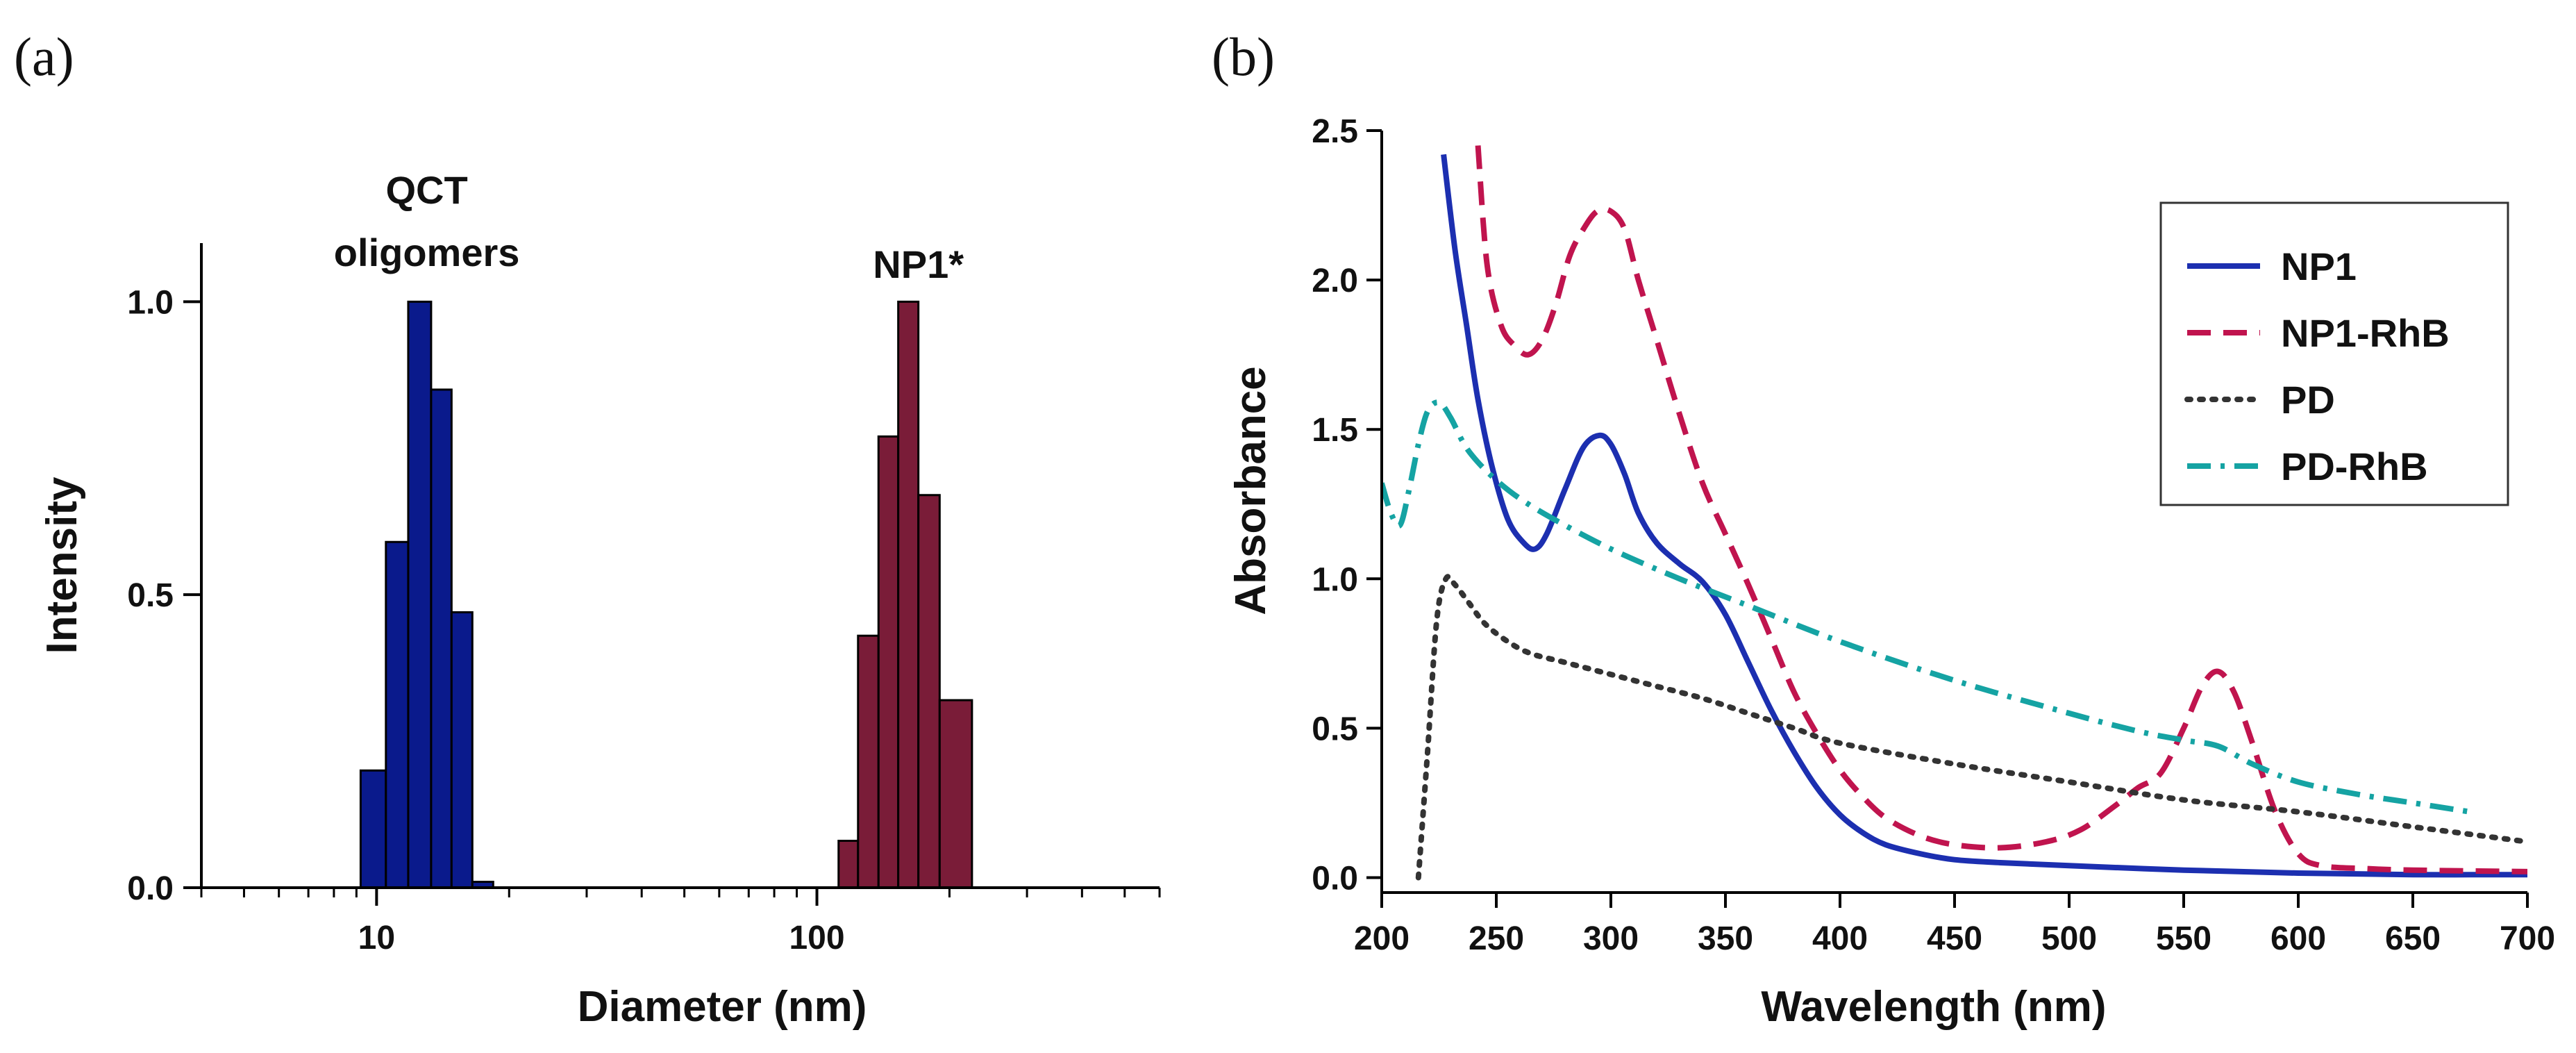  What do you see at coordinates (1971, 728) in the screenshot?
I see `series-line-pd` at bounding box center [1971, 728].